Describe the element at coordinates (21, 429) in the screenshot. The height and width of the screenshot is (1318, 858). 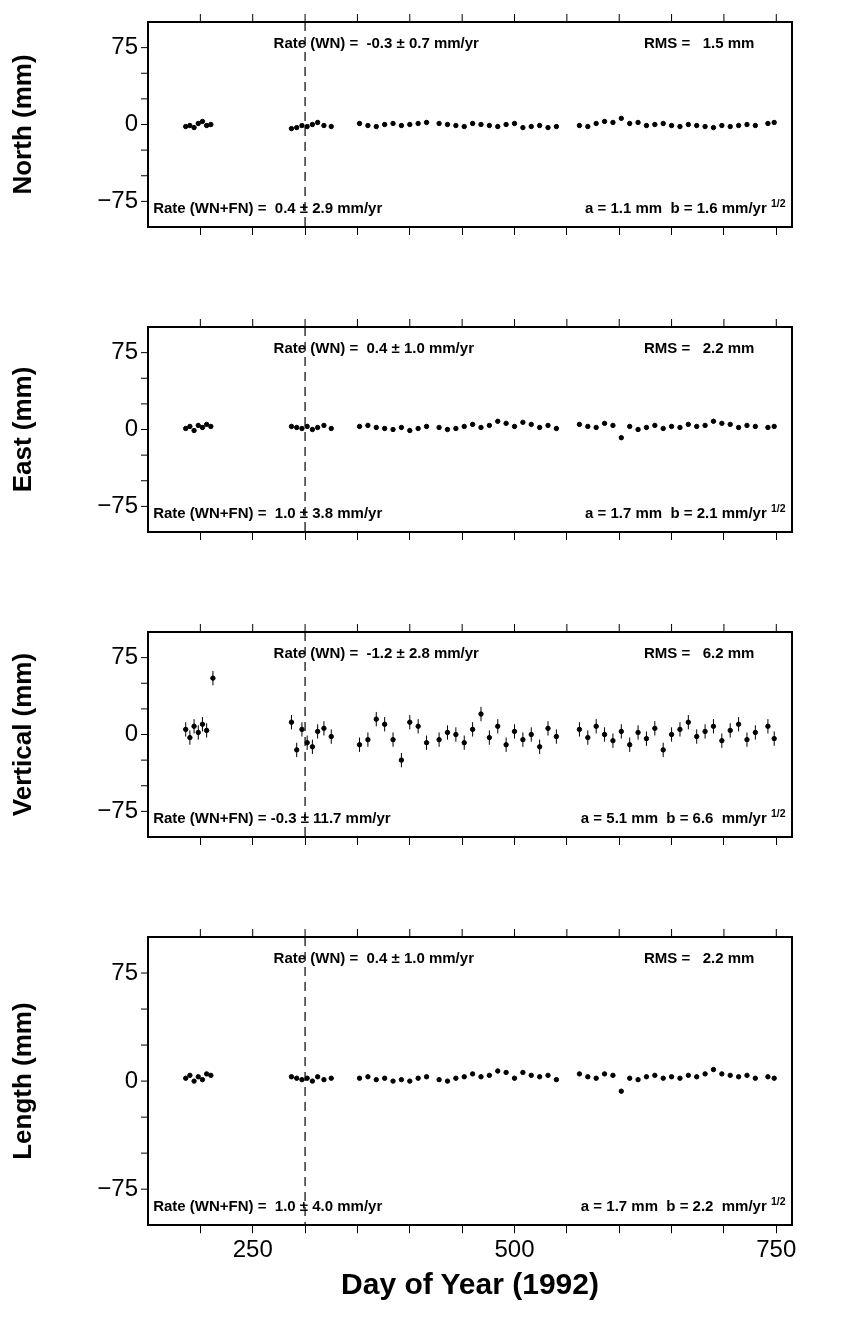
I see `y-axis-title: East (mm)` at that location.